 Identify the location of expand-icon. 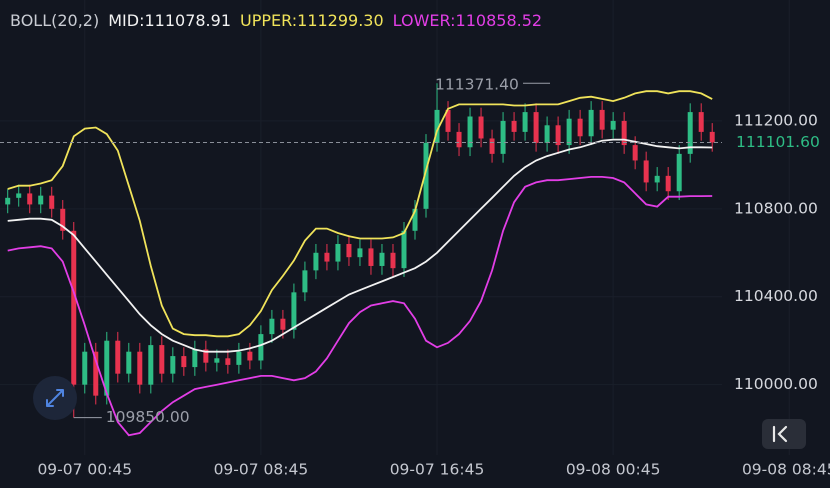
(55, 398).